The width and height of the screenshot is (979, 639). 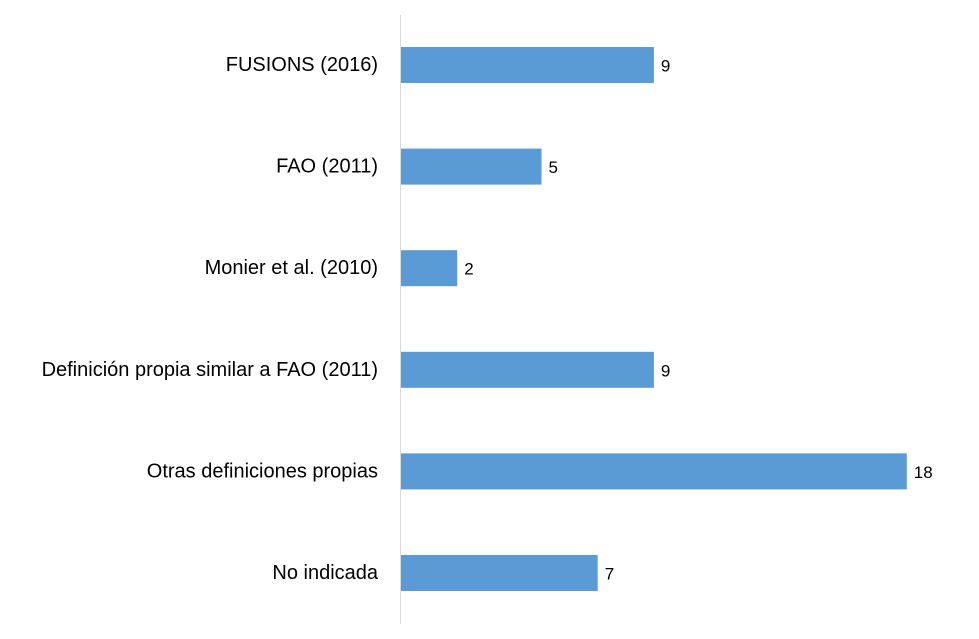 What do you see at coordinates (325, 573) in the screenshot?
I see `category-label: No indicada` at bounding box center [325, 573].